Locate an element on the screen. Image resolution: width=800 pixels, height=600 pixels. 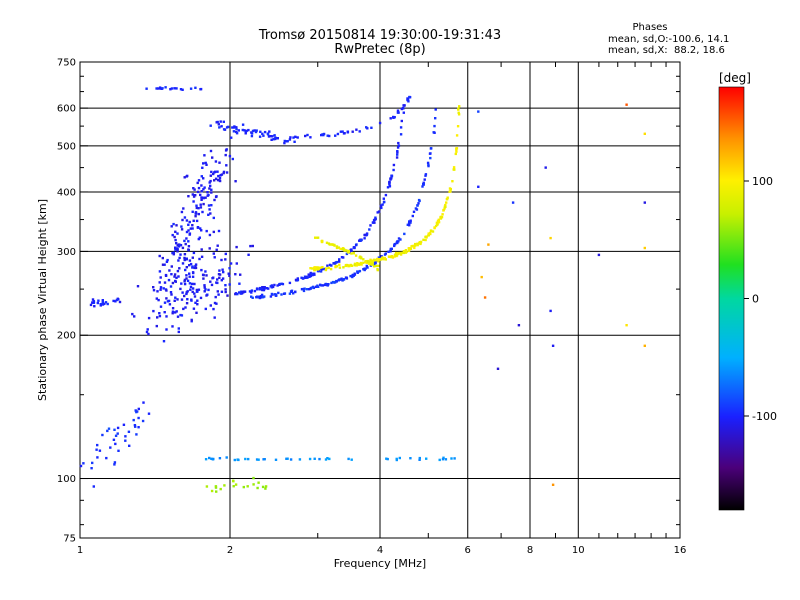
chart-title: Tromsø 20150814 19:30:00-19:31:43 is located at coordinates (380, 35).